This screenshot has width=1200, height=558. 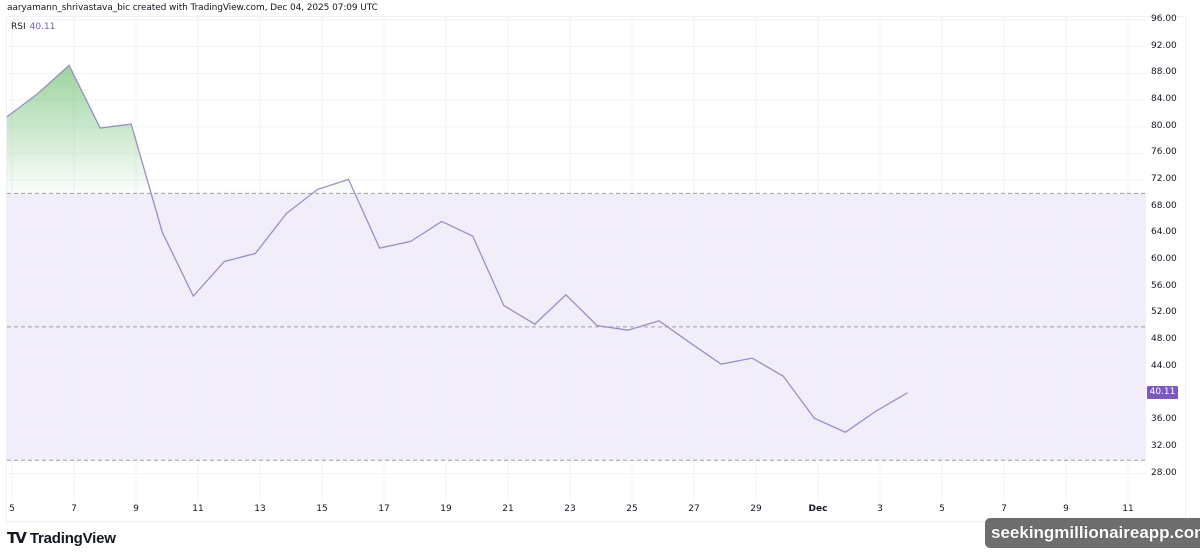 What do you see at coordinates (384, 509) in the screenshot?
I see `x-axis-label: 17` at bounding box center [384, 509].